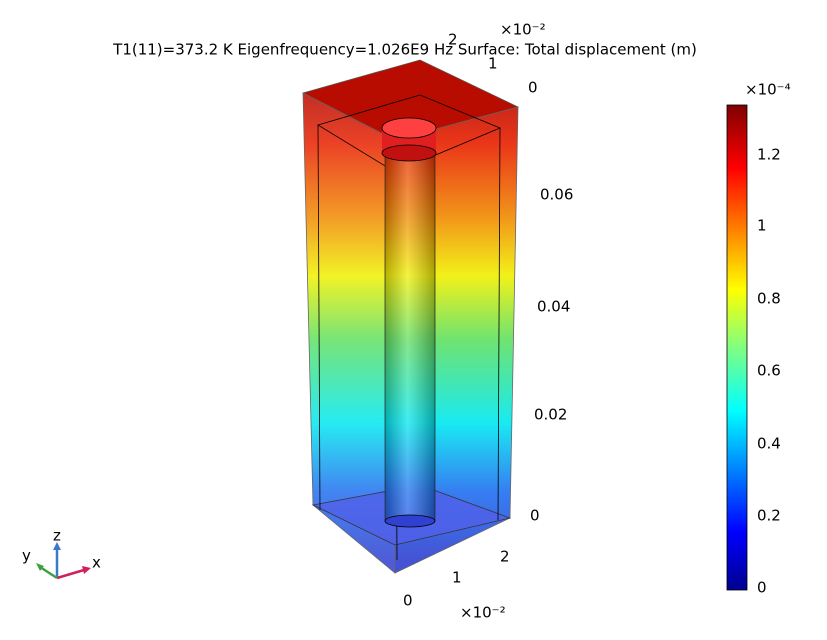 The width and height of the screenshot is (827, 640). Describe the element at coordinates (769, 155) in the screenshot. I see `colorbar-tick: 1.2` at that location.